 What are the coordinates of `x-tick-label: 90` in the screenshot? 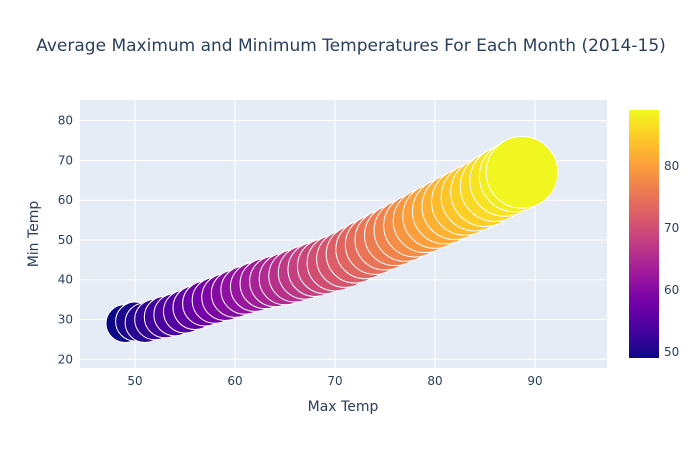 It's located at (534, 381).